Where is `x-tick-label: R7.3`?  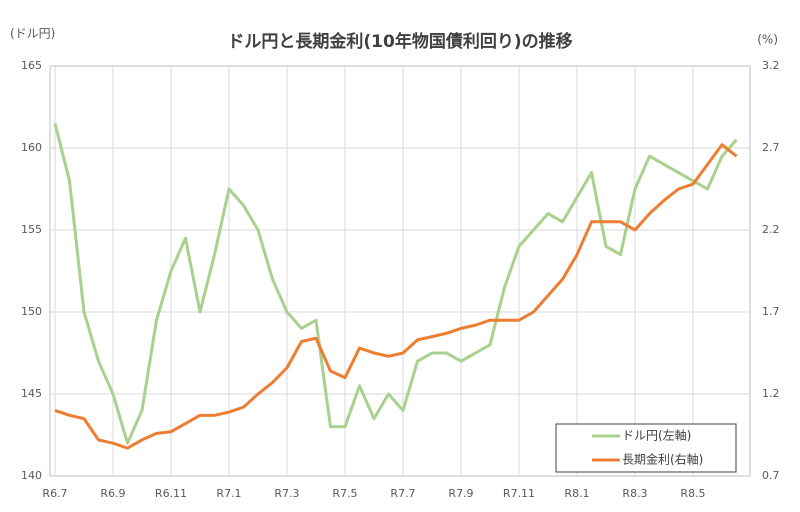
x-tick-label: R7.3 is located at coordinates (286, 493).